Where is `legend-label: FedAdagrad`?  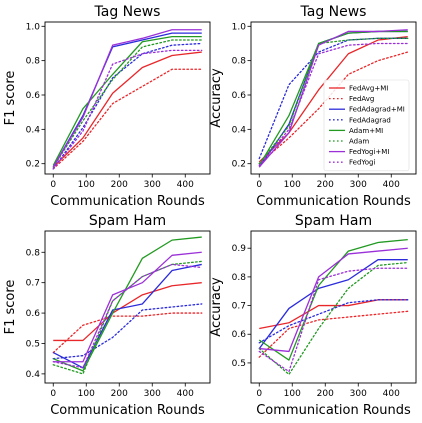
legend-label: FedAdagrad is located at coordinates (370, 120).